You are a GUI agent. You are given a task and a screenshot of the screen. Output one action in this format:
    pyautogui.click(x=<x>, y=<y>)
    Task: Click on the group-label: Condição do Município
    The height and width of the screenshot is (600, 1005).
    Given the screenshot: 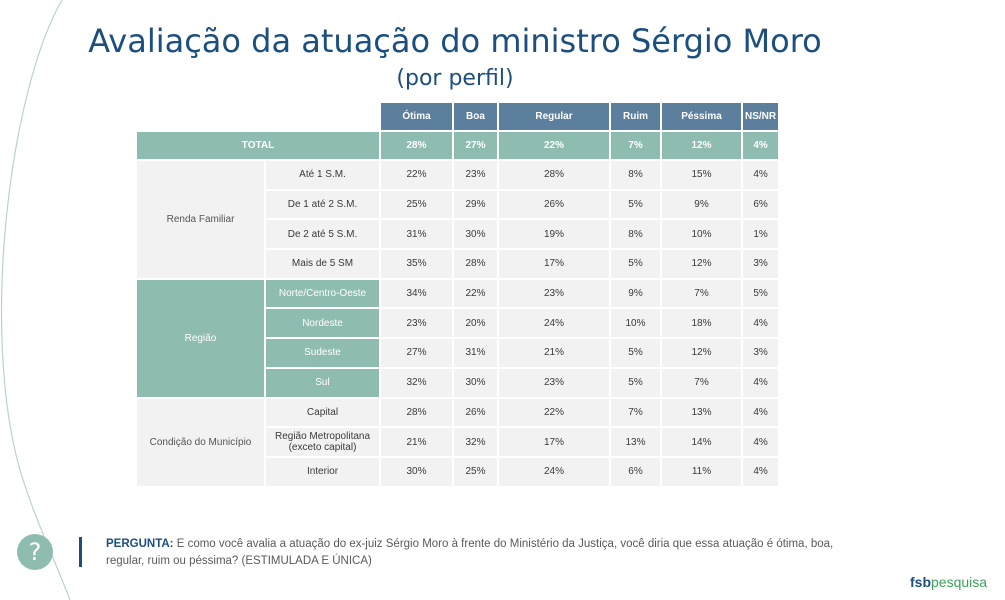 What is the action you would take?
    pyautogui.click(x=200, y=442)
    